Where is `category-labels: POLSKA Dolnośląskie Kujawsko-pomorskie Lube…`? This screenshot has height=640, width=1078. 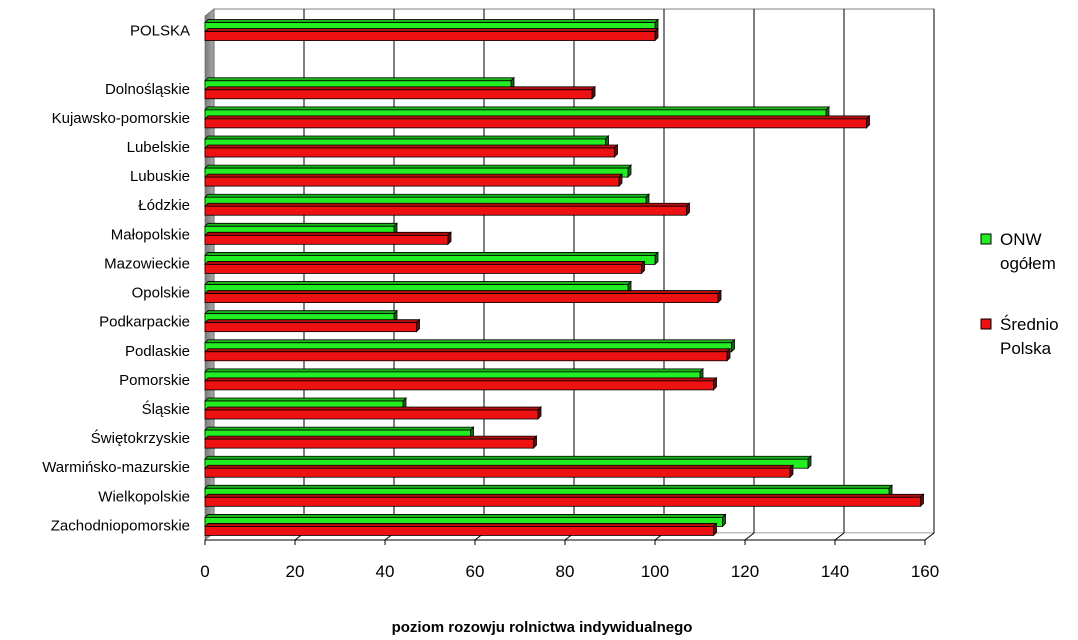
category-labels: POLSKA Dolnośląskie Kujawsko-pomorskie Lube… is located at coordinates (116, 279).